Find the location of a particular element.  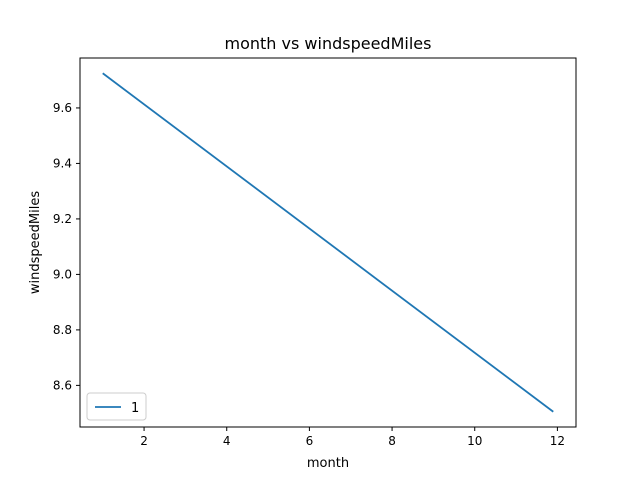

y-tick-label: 9.6 is located at coordinates (62, 108).